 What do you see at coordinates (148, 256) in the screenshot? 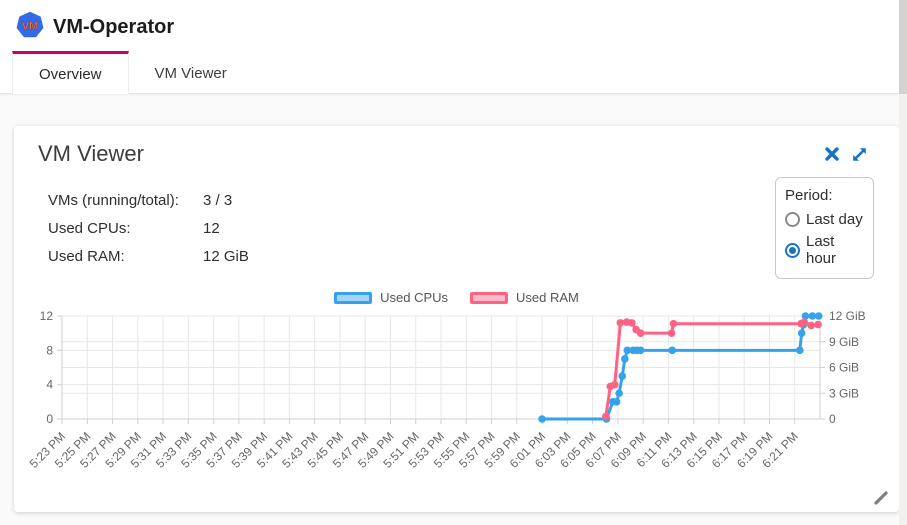
I see `stat-row-ram: Used RAM: 12 GiB` at bounding box center [148, 256].